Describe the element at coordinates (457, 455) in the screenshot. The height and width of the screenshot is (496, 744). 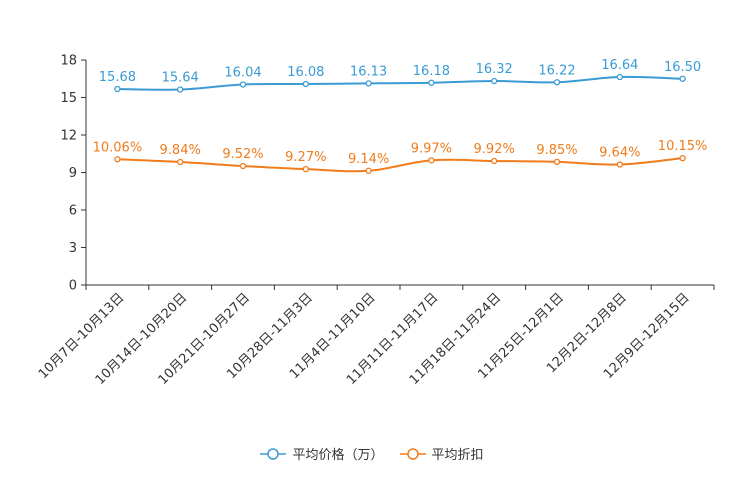
I see `legend-label-discount: 平均折扣` at that location.